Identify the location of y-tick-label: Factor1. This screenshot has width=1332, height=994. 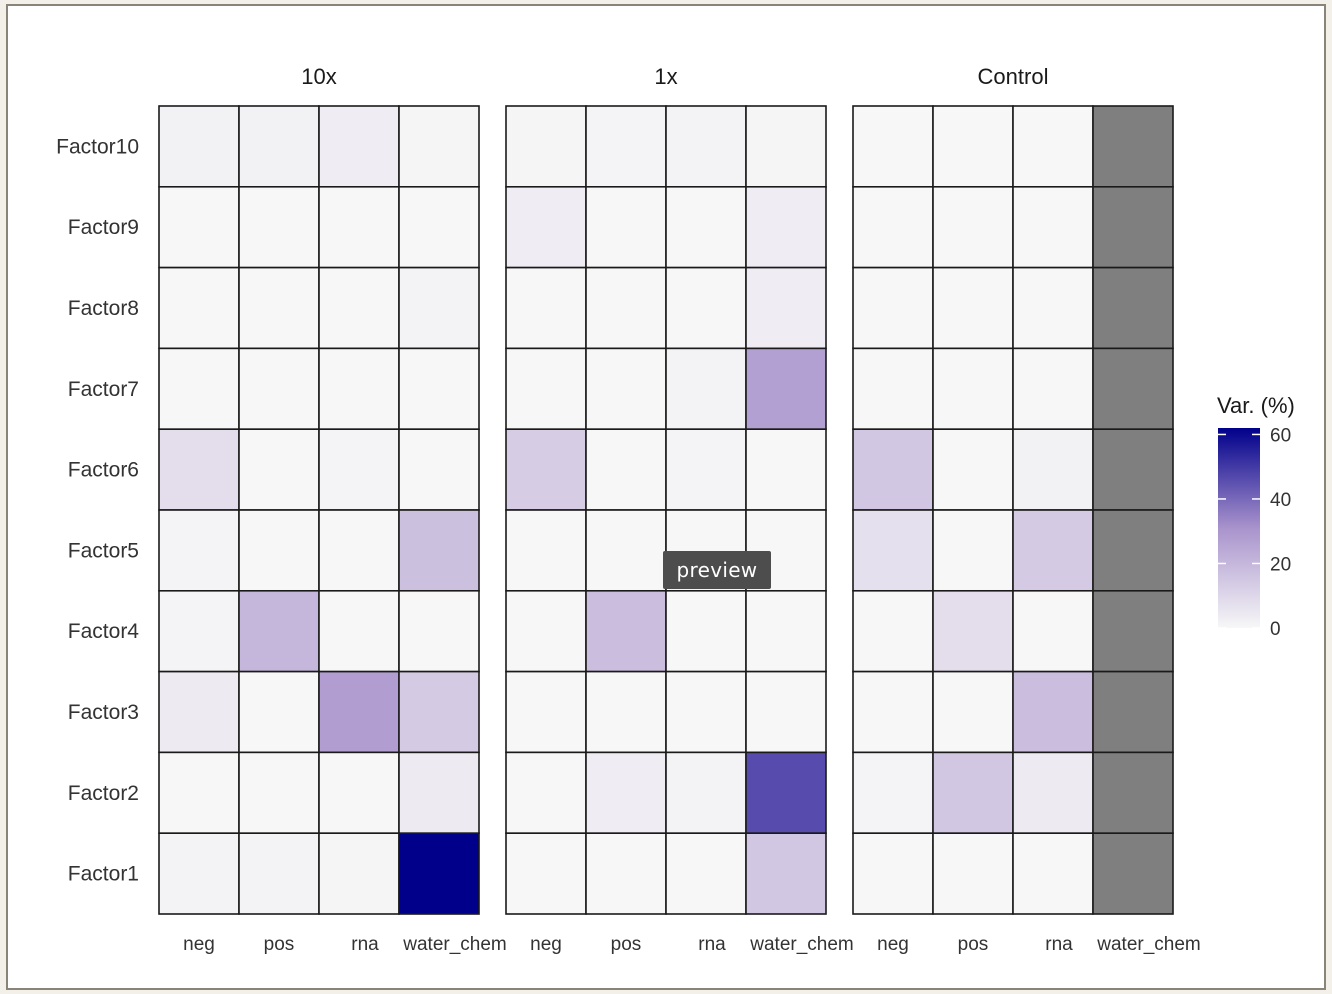
(103, 874).